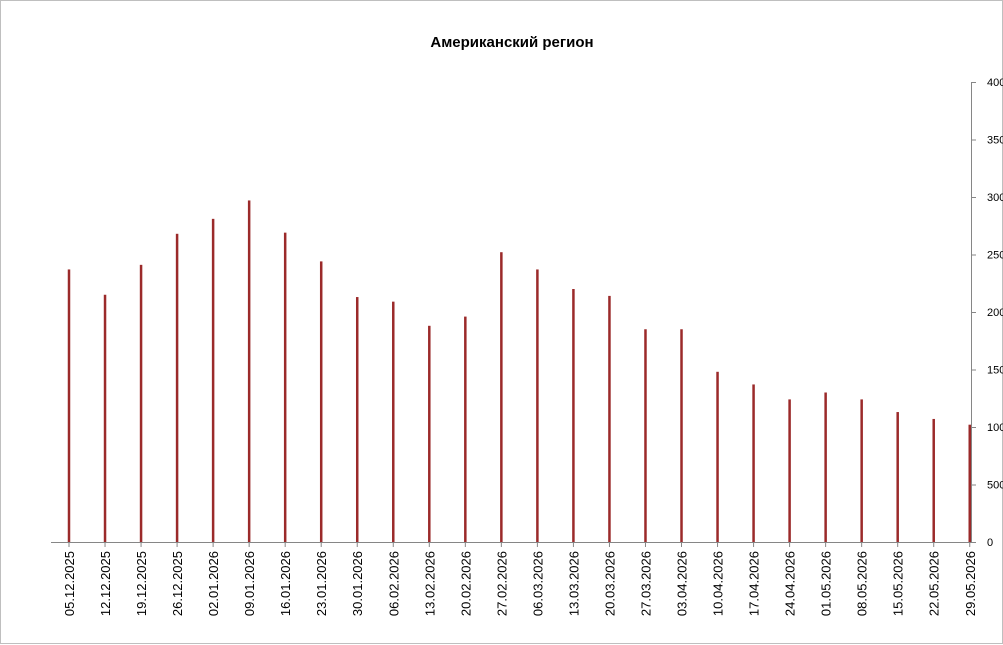  I want to click on y-tick-label: 1500, so click(995, 371).